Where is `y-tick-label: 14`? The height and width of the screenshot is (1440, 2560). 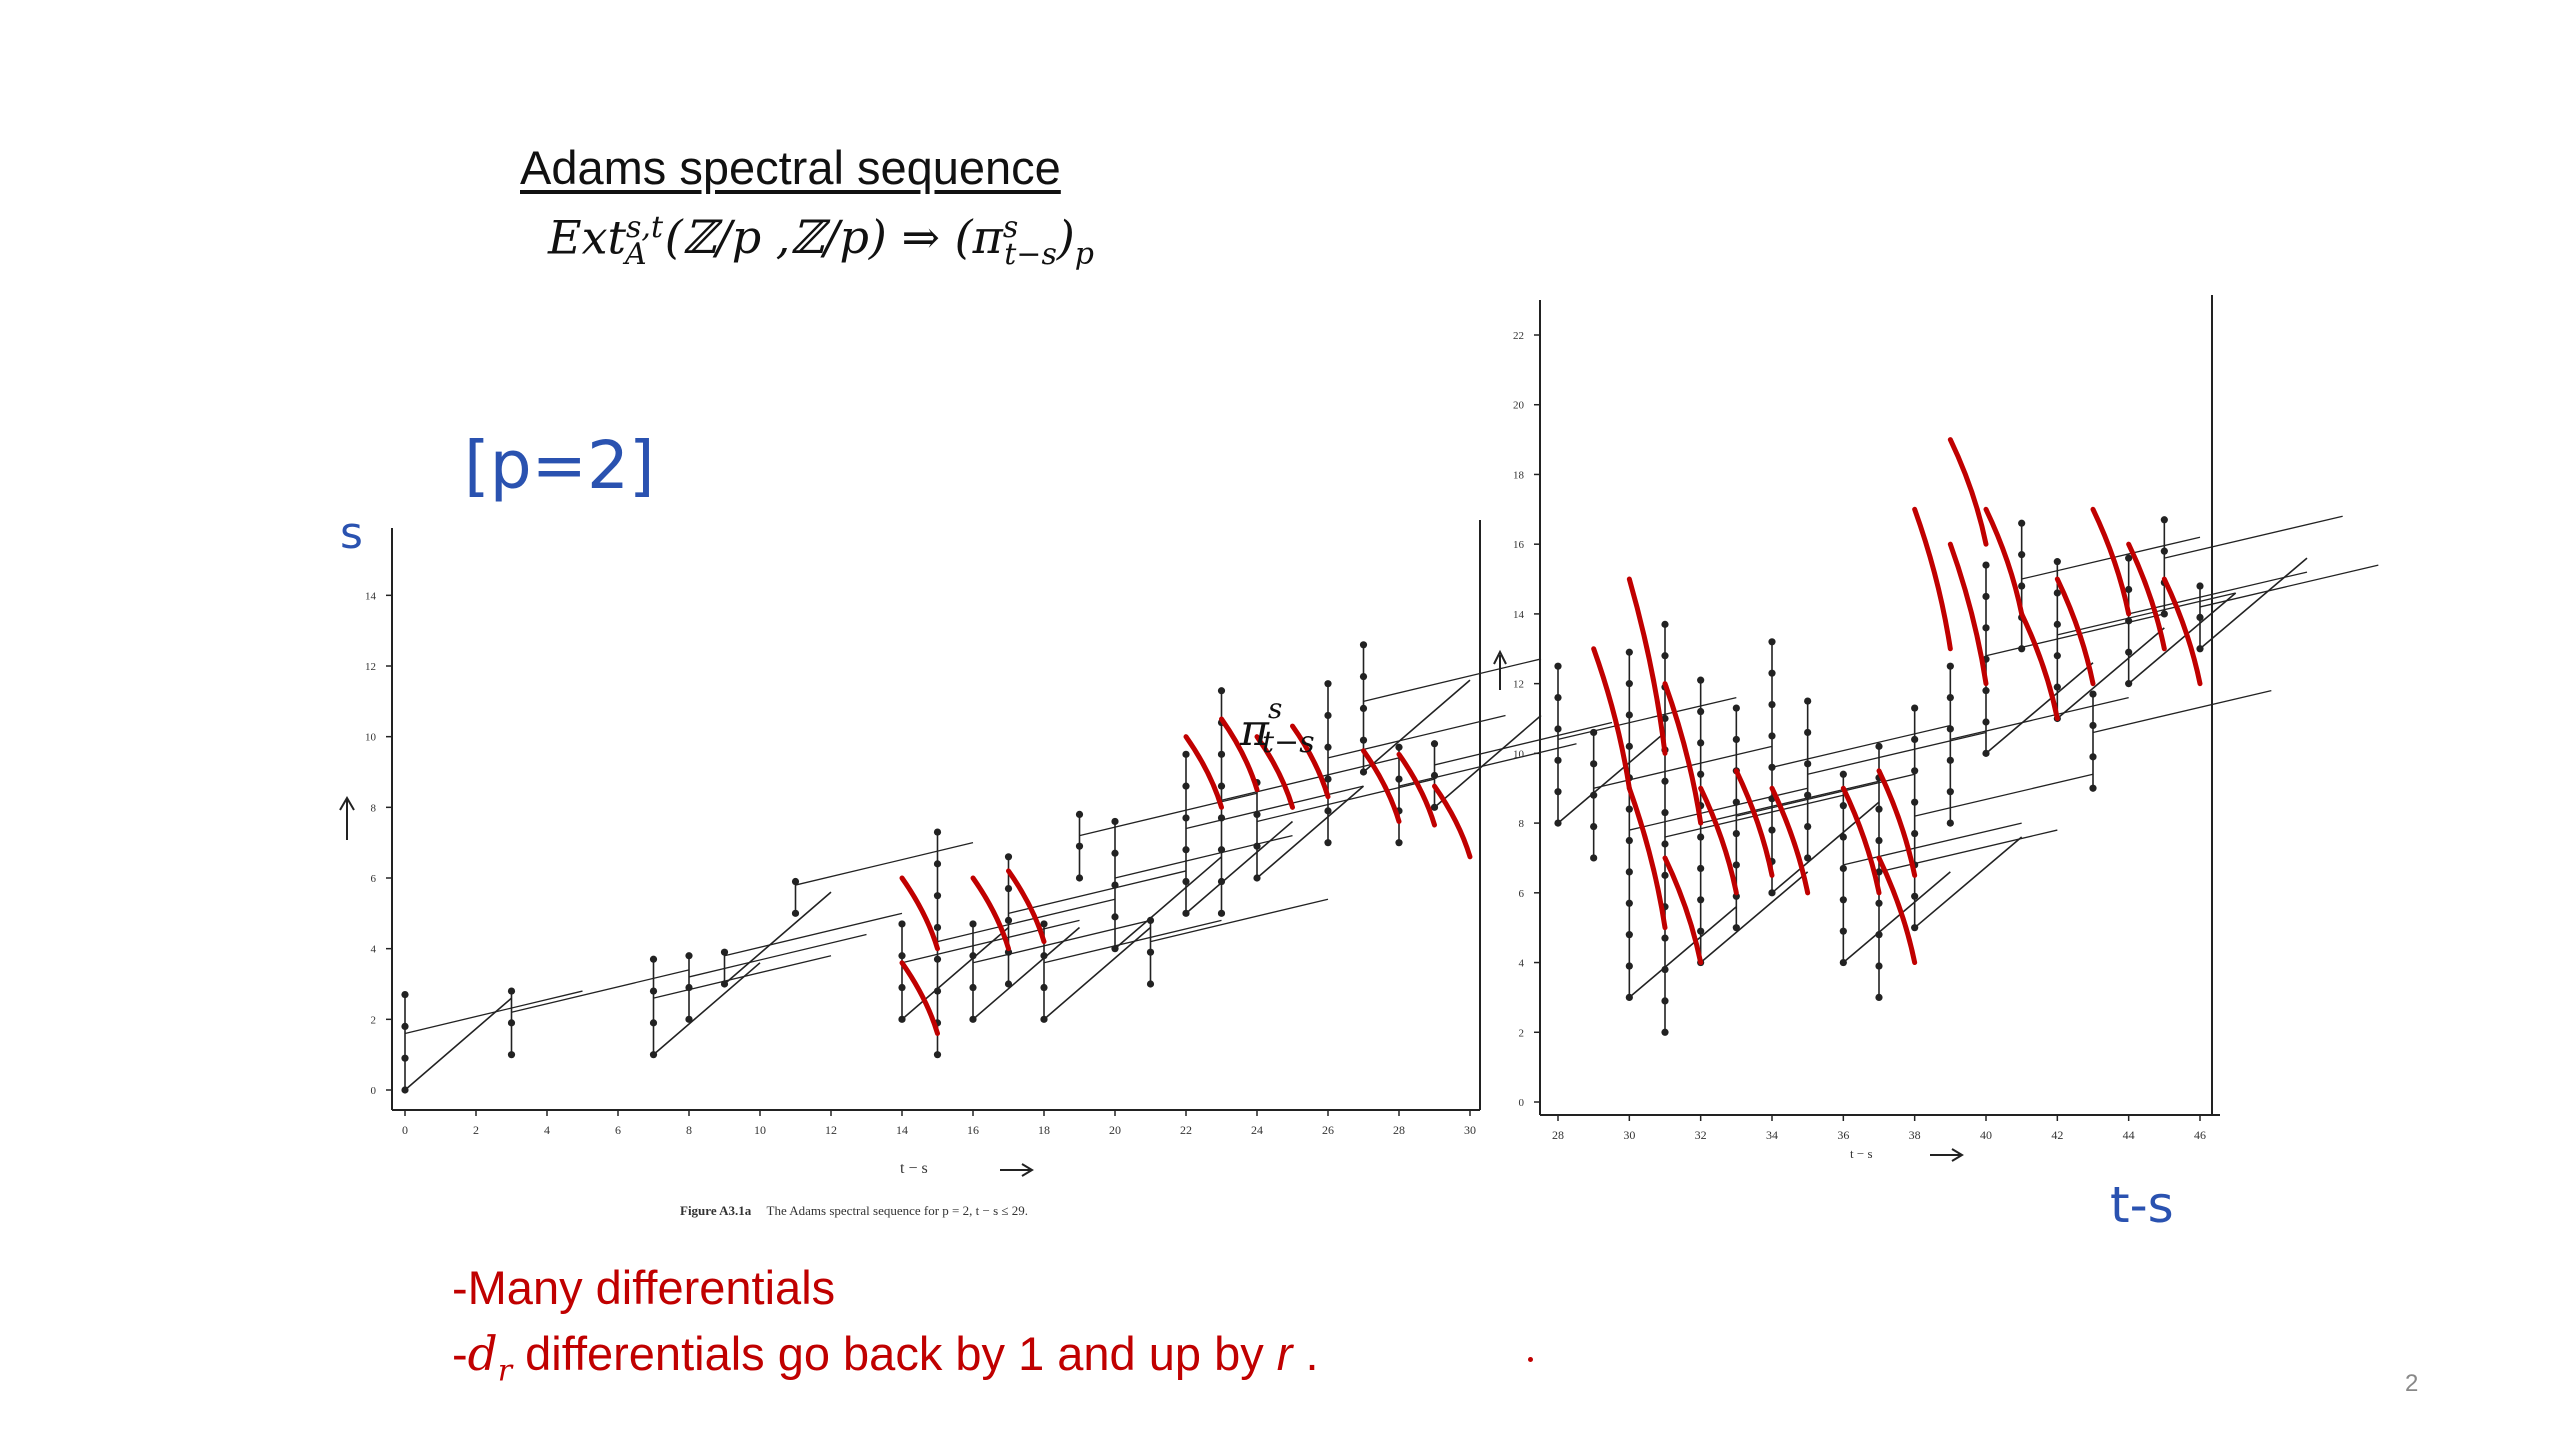 y-tick-label: 14 is located at coordinates (1519, 615).